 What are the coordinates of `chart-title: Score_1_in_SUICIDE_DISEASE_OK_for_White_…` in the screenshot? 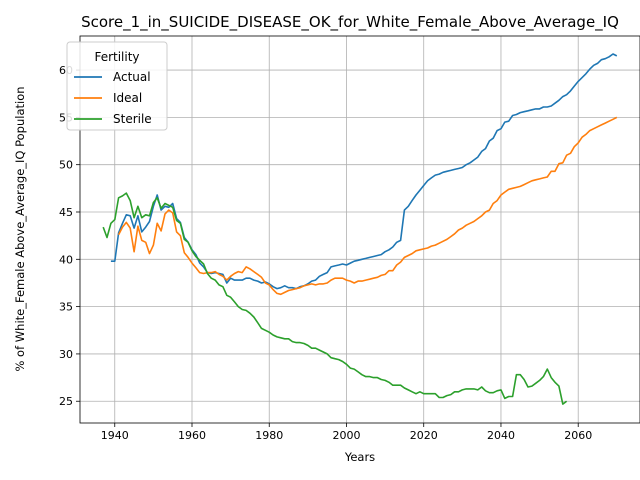 It's located at (350, 22).